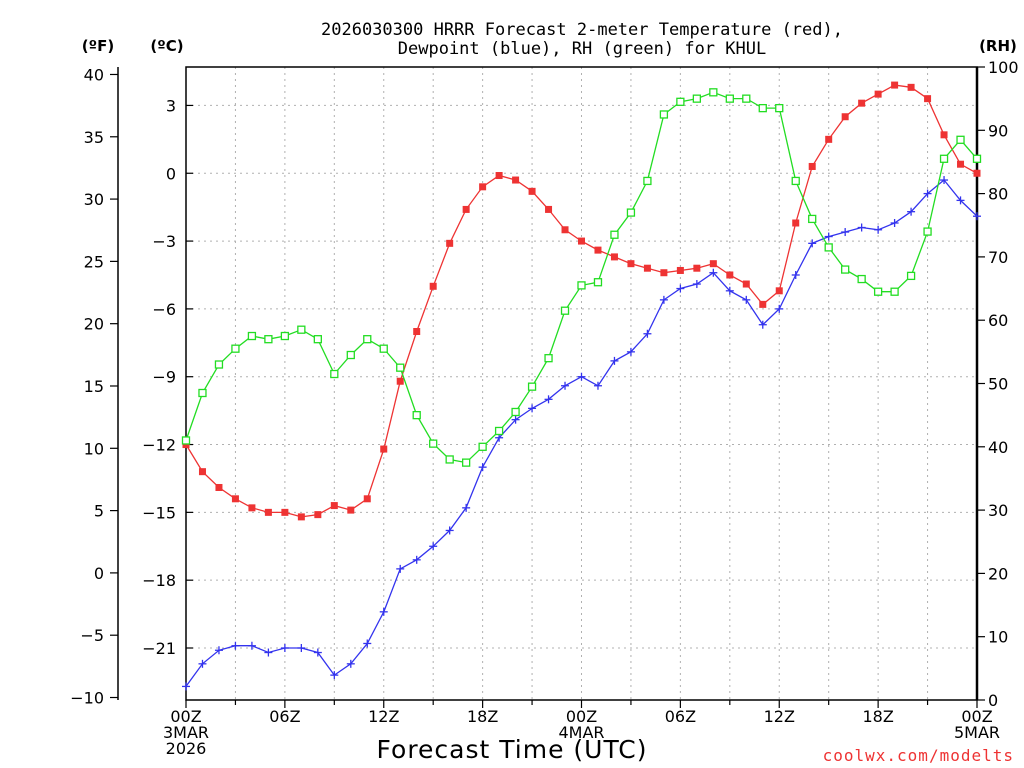  Describe the element at coordinates (998, 447) in the screenshot. I see `rh-tick-label: 40` at that location.